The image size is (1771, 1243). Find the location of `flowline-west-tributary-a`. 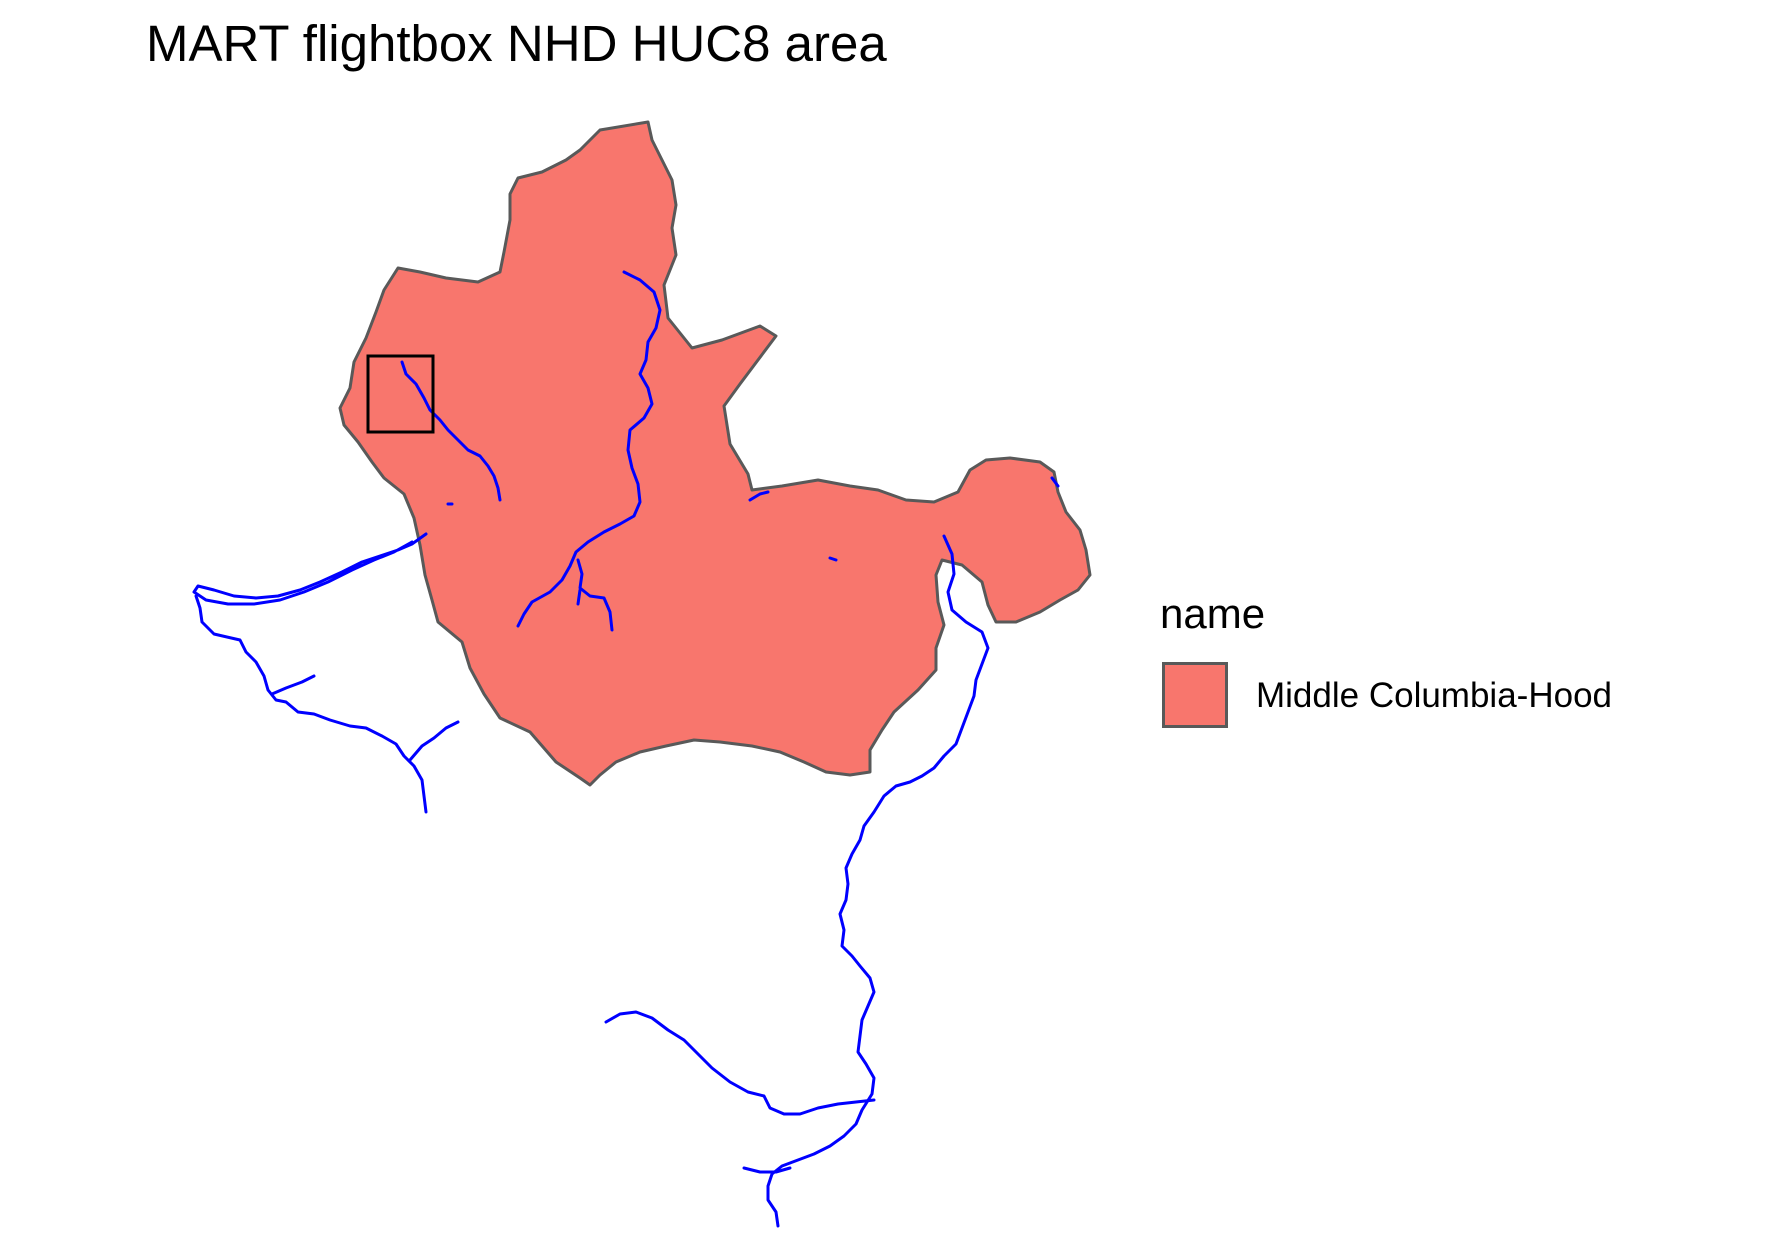

flowline-west-tributary-a is located at coordinates (293, 685).